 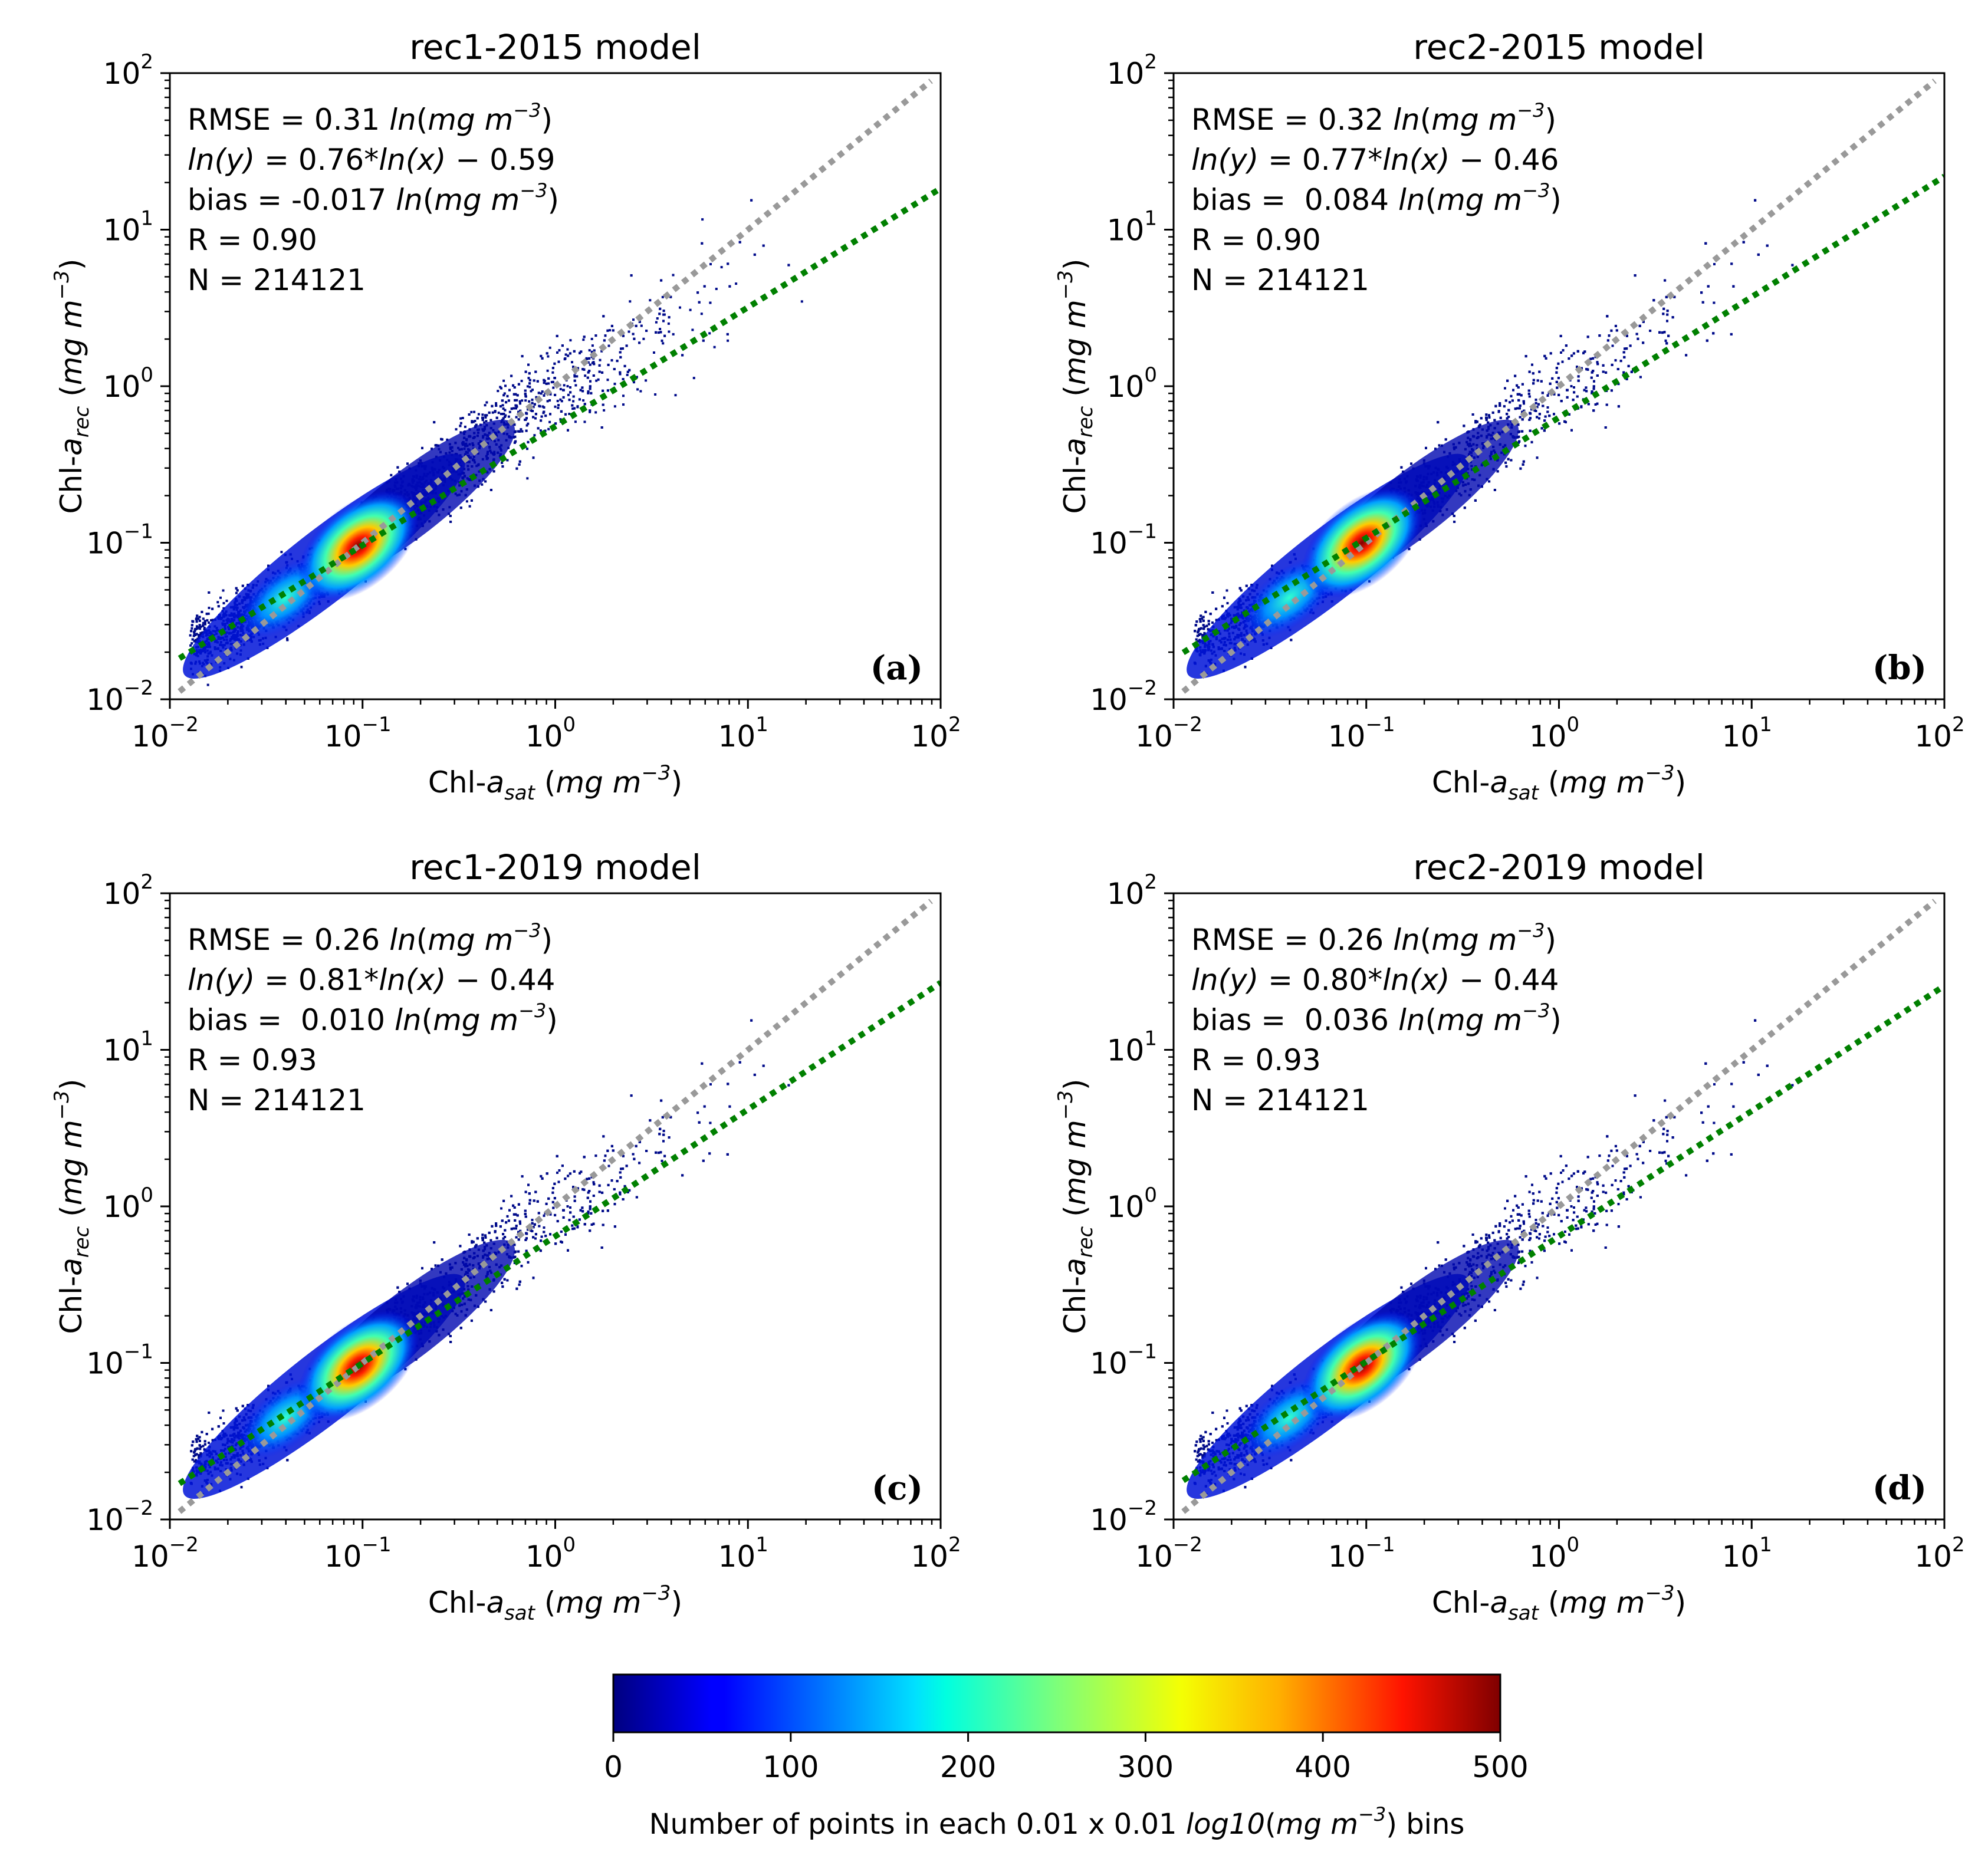 I want to click on colorbar-ticks: 0 100 200 300 400 500, so click(x=1066, y=1758).